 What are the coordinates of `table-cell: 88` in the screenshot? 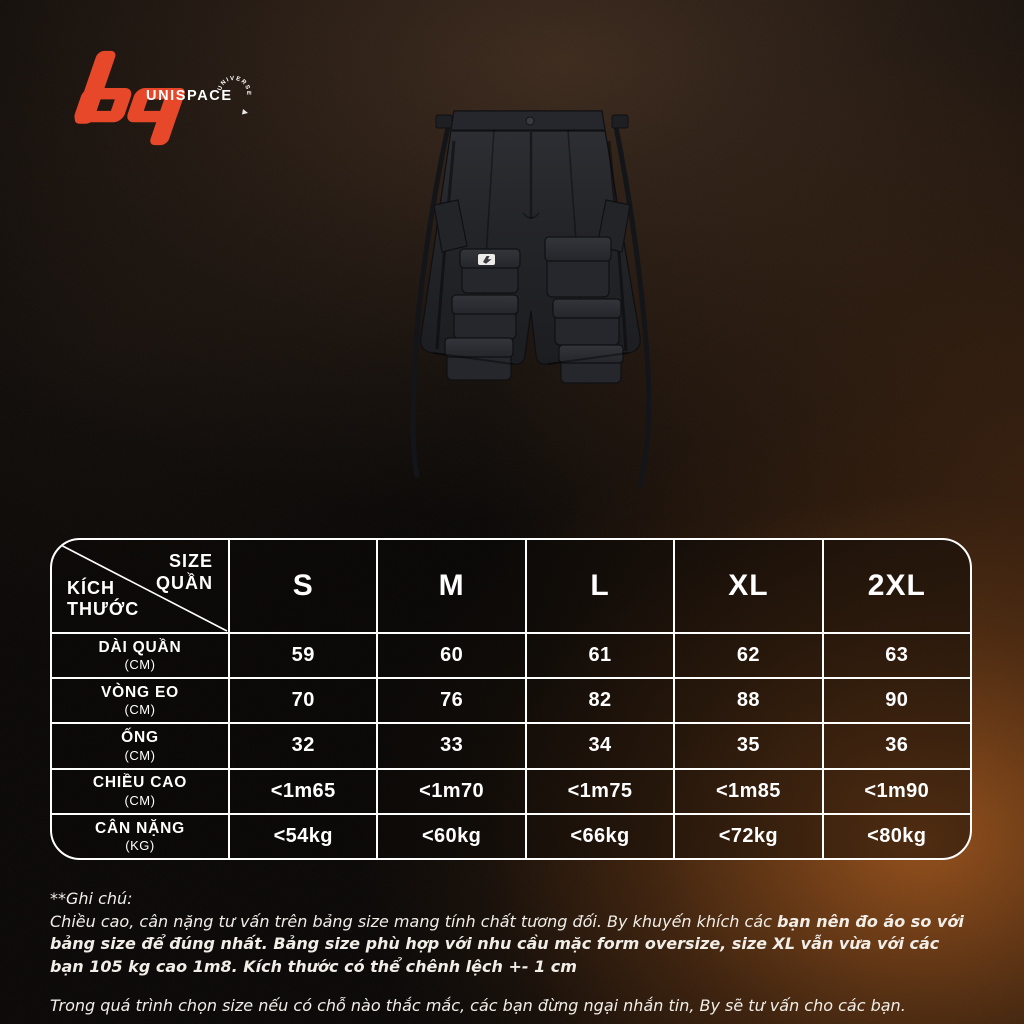 It's located at (747, 700).